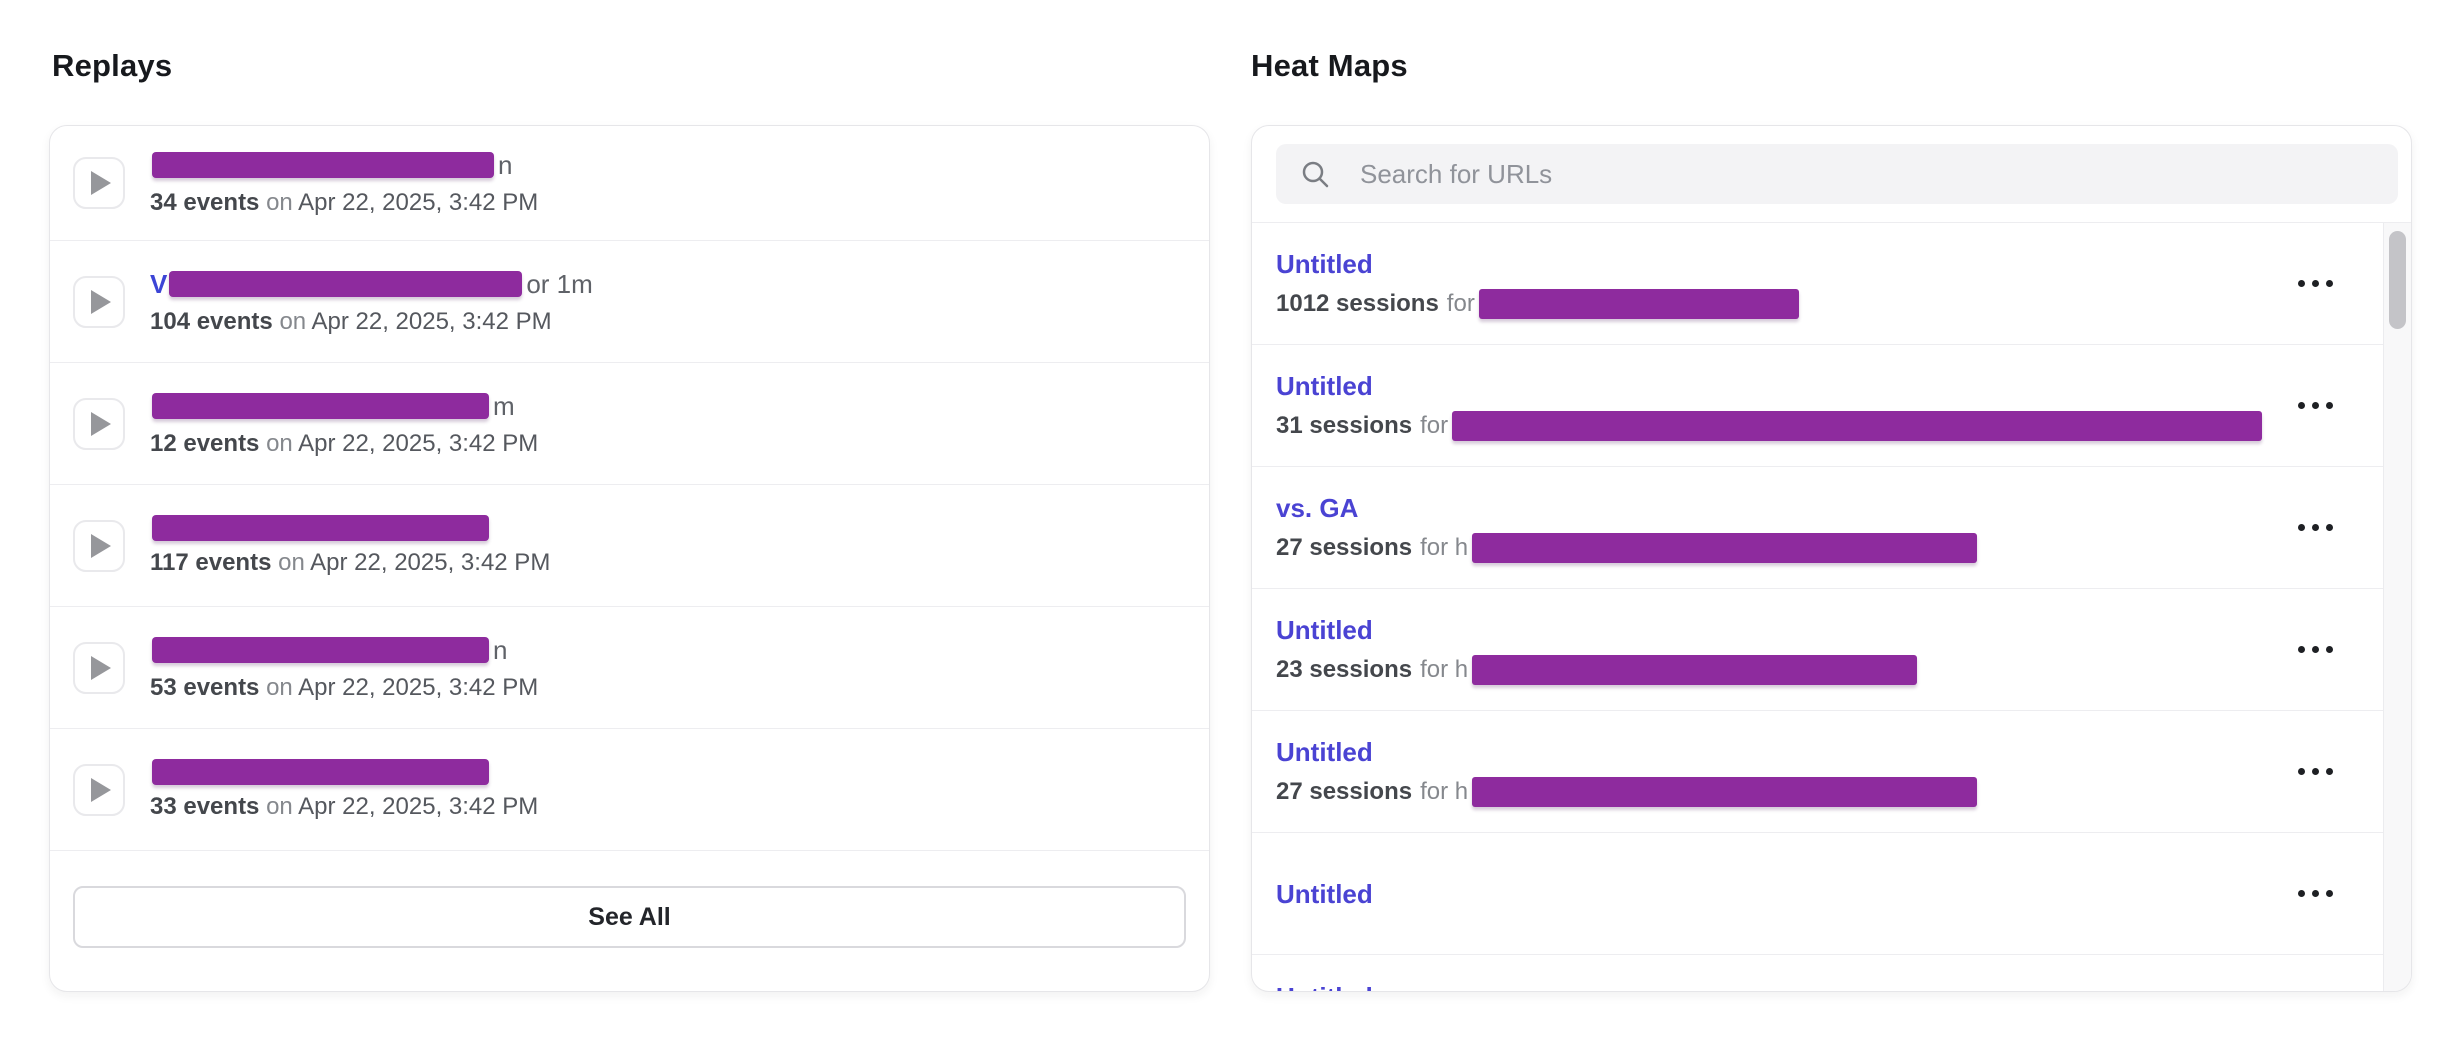 Image resolution: width=2460 pixels, height=1050 pixels. Describe the element at coordinates (1817, 406) in the screenshot. I see `heatmap-row: Untitled 31 sessions for` at that location.